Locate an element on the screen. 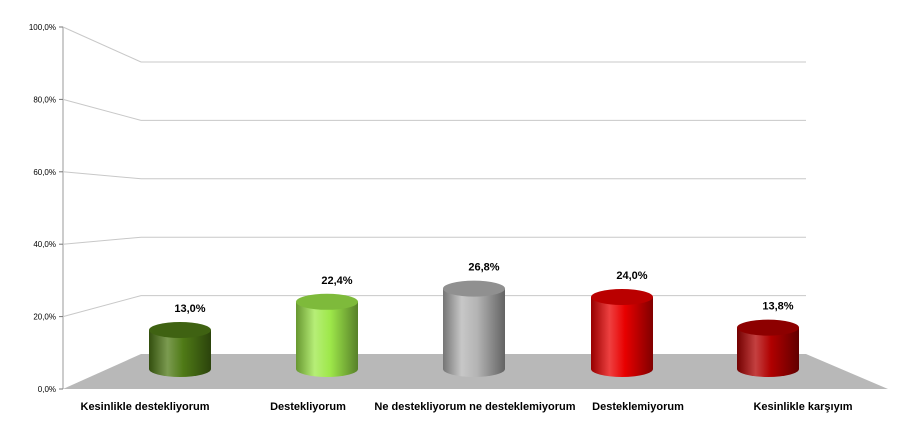  data-labels: 13,0% 22,4% 26,8% 24,0% 13,8% is located at coordinates (483, 288).